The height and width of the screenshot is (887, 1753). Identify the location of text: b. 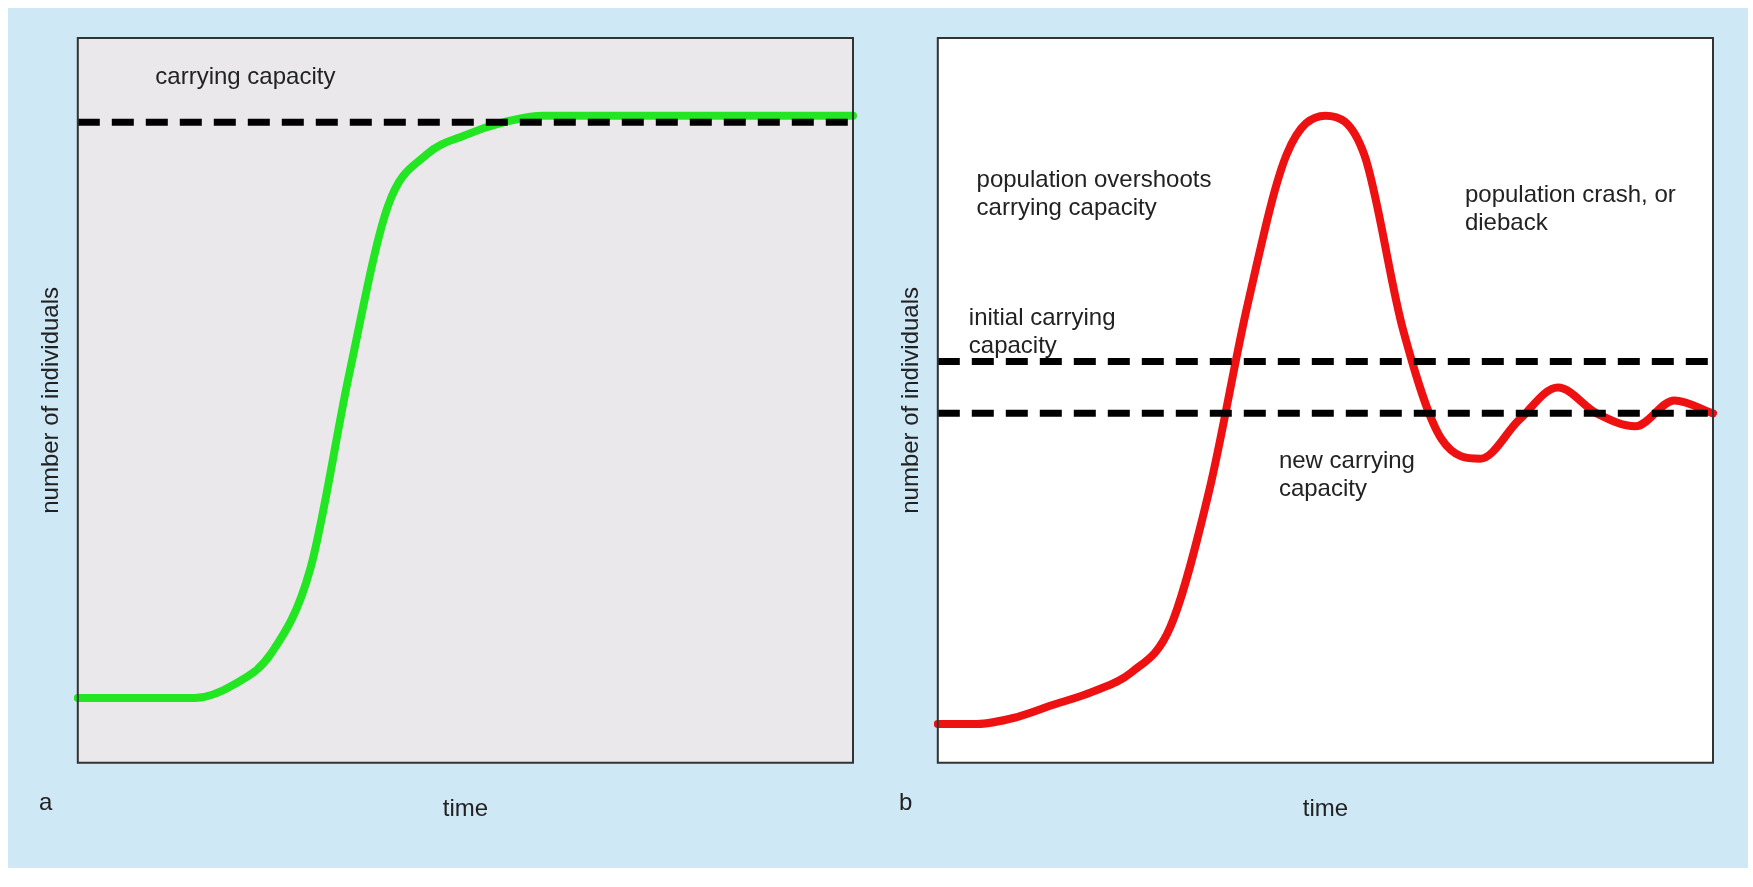
(906, 802).